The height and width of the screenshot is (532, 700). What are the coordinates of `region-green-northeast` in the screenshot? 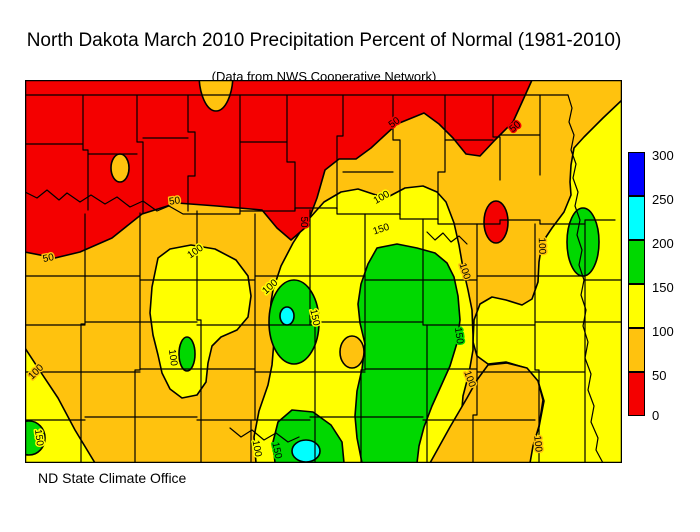 It's located at (583, 242).